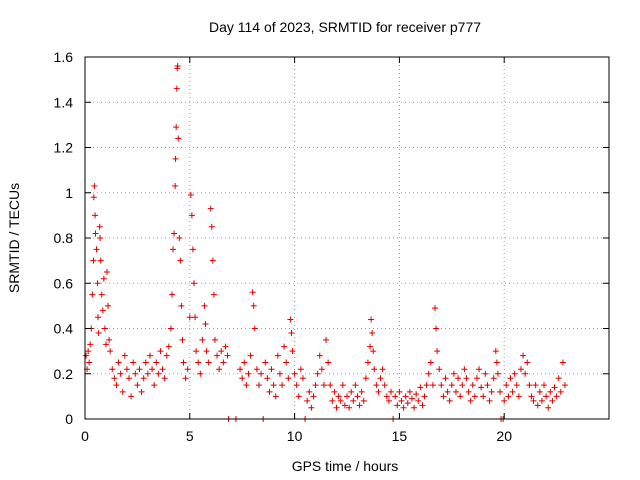 The height and width of the screenshot is (480, 640). What do you see at coordinates (64, 102) in the screenshot?
I see `y-tick-label: 1.4` at bounding box center [64, 102].